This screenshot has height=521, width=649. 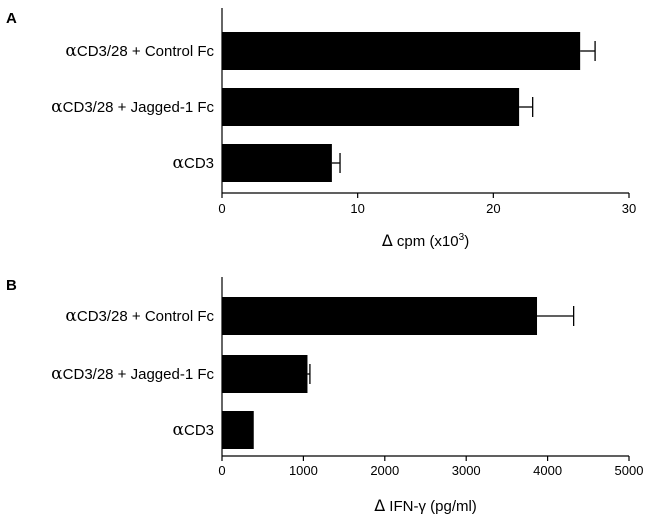 I want to click on axis-title-text: cpm (x10, so click(x=426, y=241).